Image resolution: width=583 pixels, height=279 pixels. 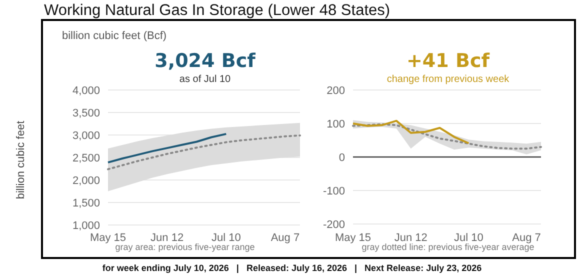 I want to click on y-tick-label: 1,500, so click(x=86, y=203).